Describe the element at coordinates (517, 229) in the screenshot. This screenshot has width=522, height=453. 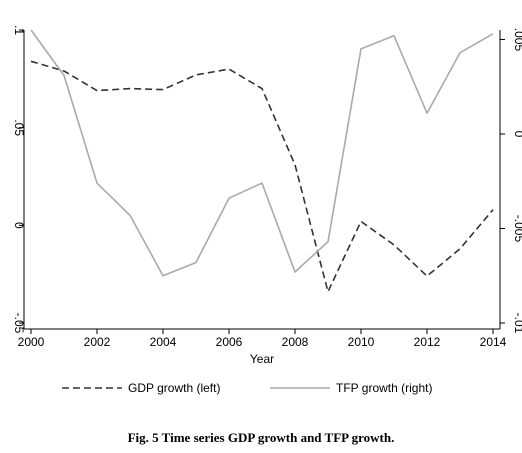
I see `right-y-tick-label: -.005` at that location.